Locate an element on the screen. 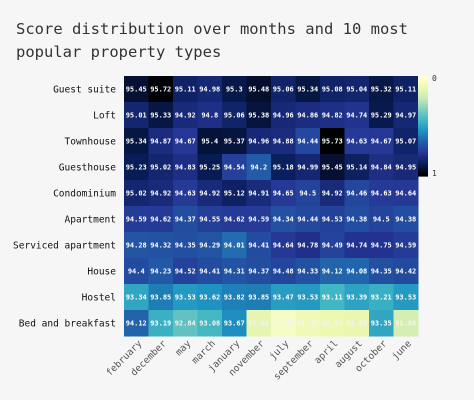 This screenshot has height=400, width=474. cell-value-label: 95.38 is located at coordinates (258, 116).